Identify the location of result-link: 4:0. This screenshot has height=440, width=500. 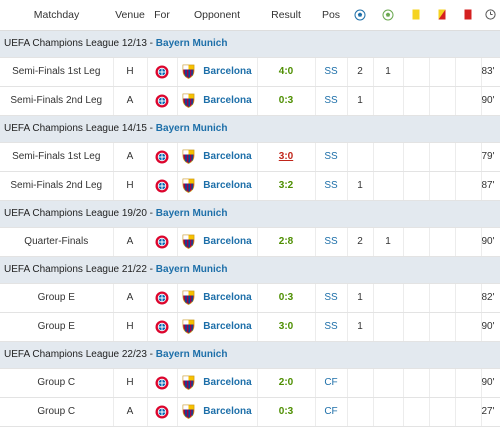
(286, 71).